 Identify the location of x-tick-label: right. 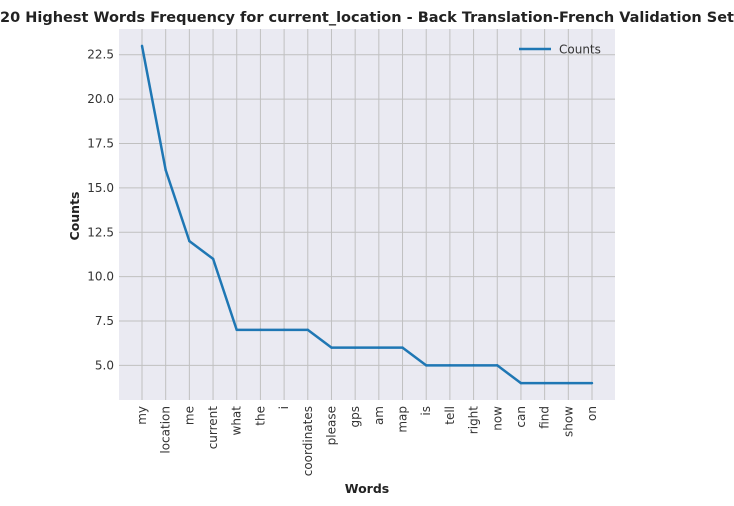
(474, 420).